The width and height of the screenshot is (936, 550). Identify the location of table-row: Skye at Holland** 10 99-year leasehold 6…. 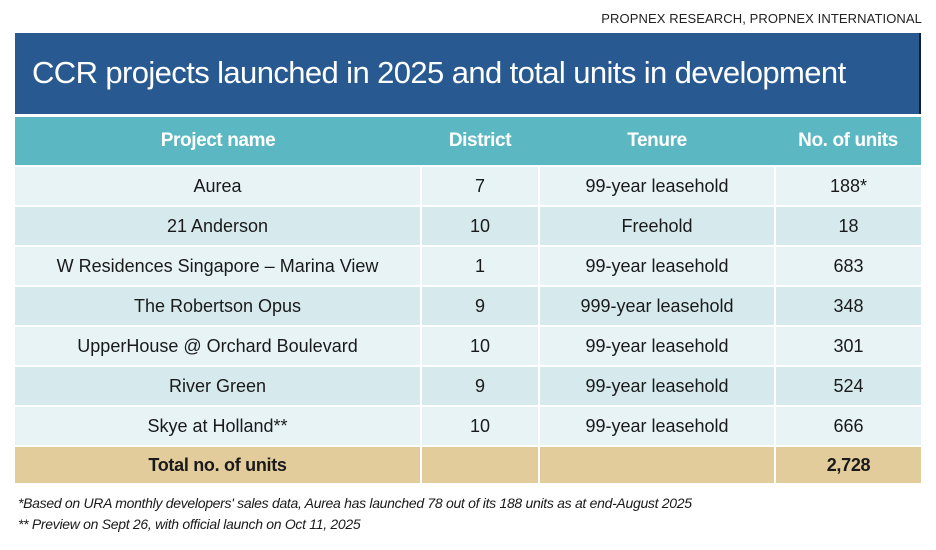
(468, 426).